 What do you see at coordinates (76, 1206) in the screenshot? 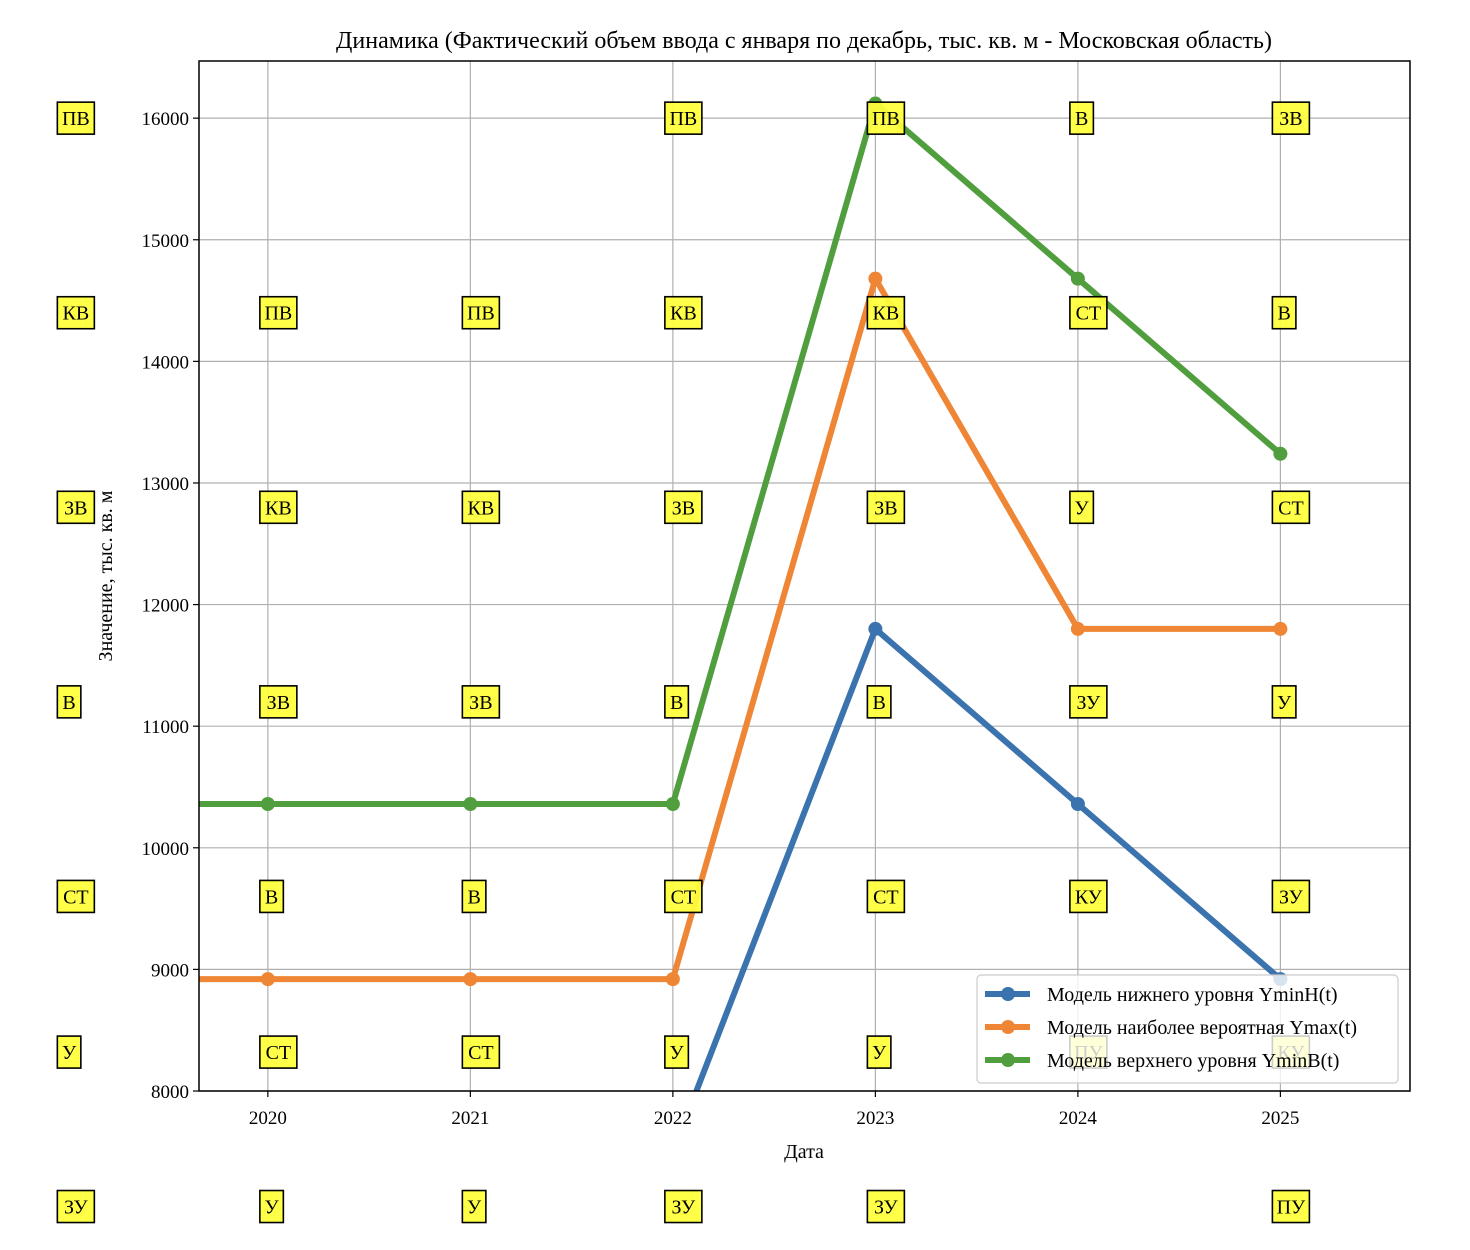
I see `annotation-label: ЗУ` at bounding box center [76, 1206].